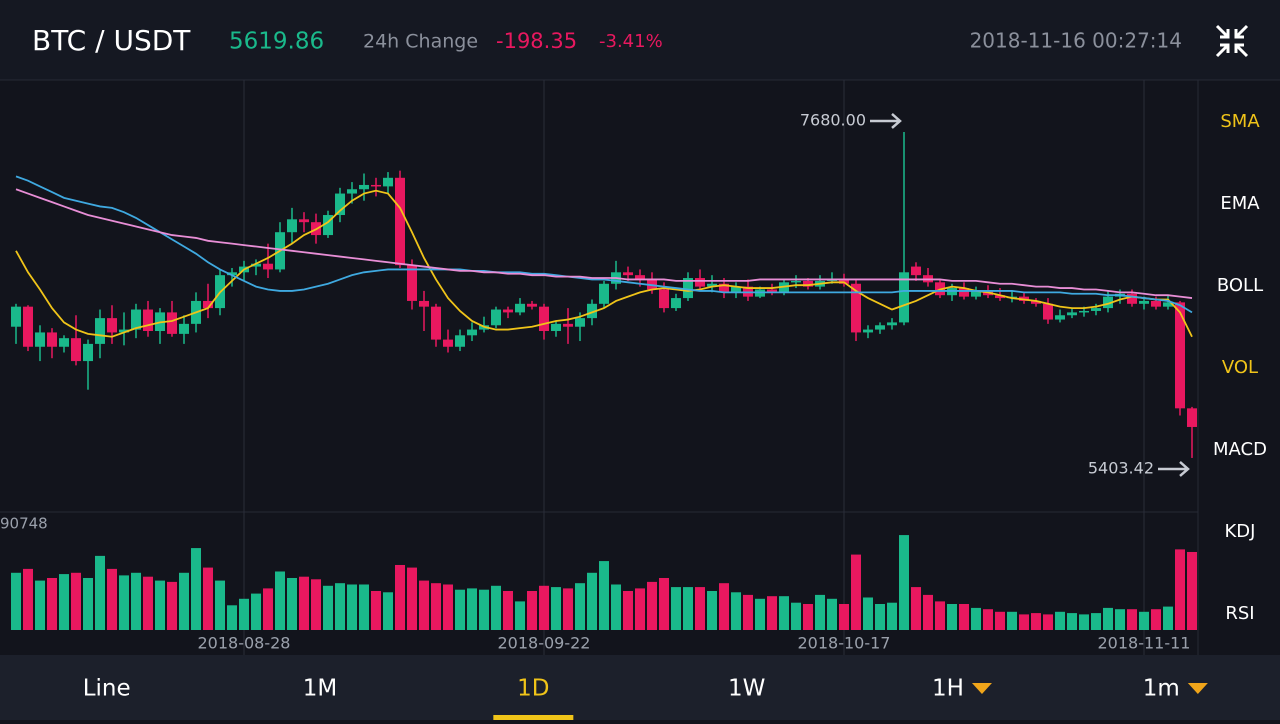  I want to click on indicator-option: SMA, so click(1240, 121).